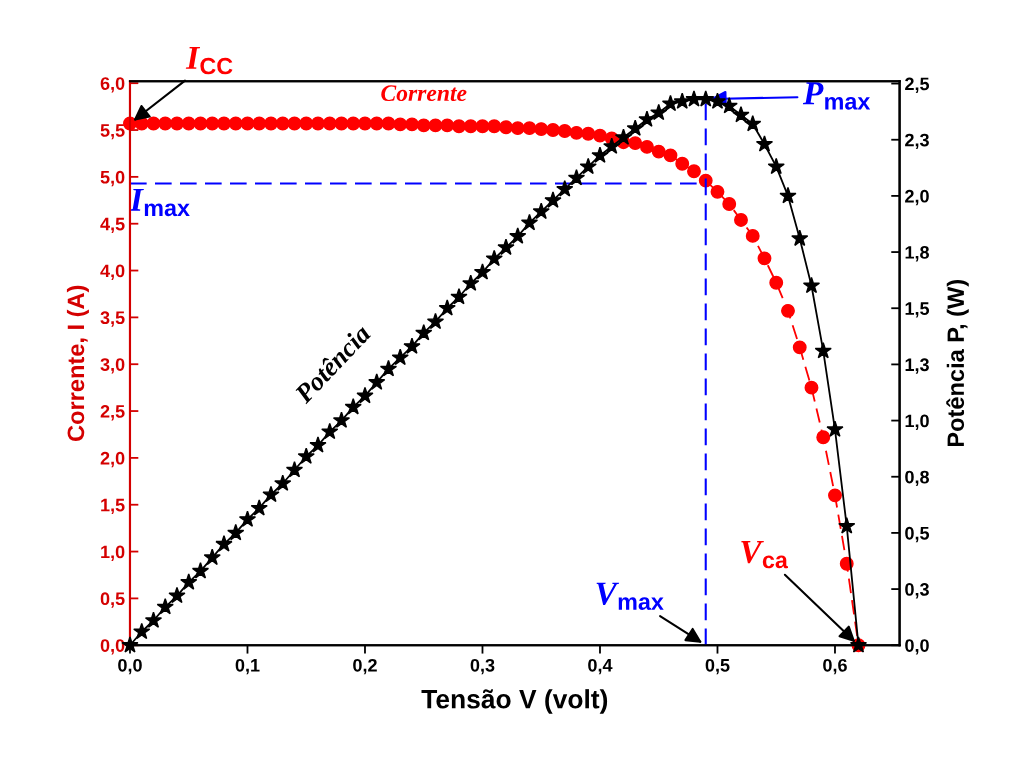  Describe the element at coordinates (112, 178) in the screenshot. I see `y-tick-label: 5,0` at that location.